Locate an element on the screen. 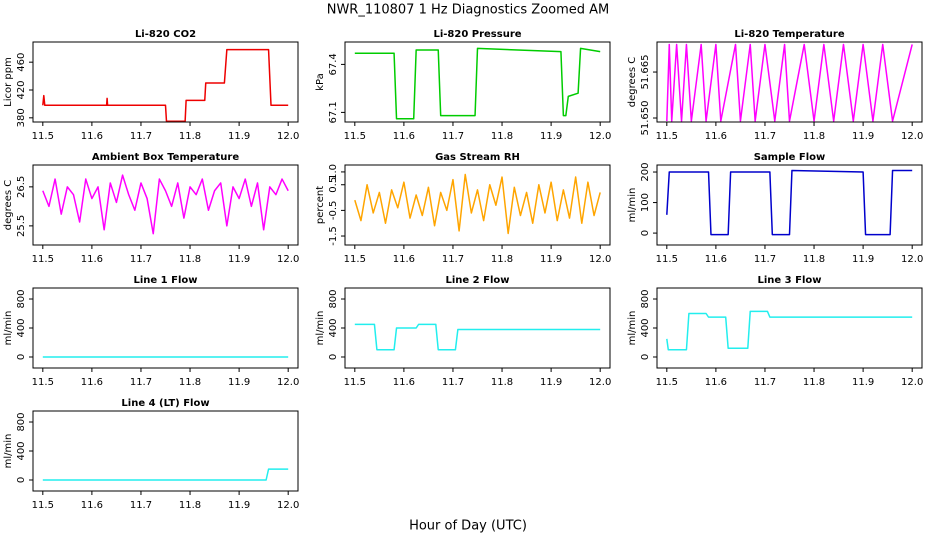 The image size is (936, 540). y-tick-label: -1.5 is located at coordinates (333, 236).